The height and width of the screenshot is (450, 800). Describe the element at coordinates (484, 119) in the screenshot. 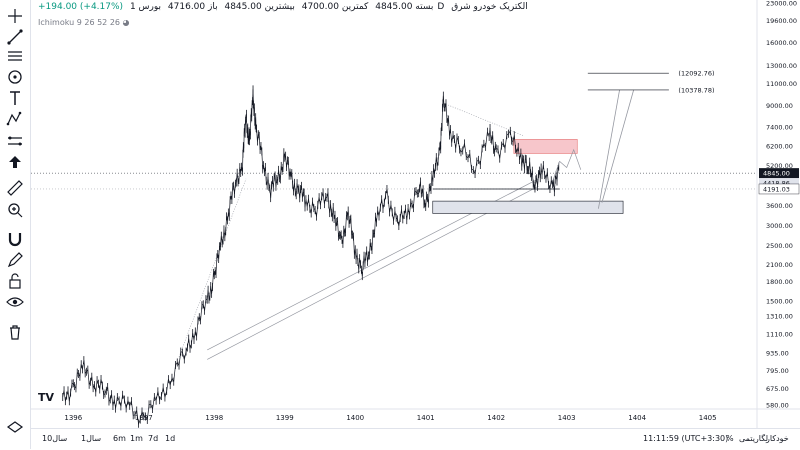

I see `descending-trend-line` at that location.